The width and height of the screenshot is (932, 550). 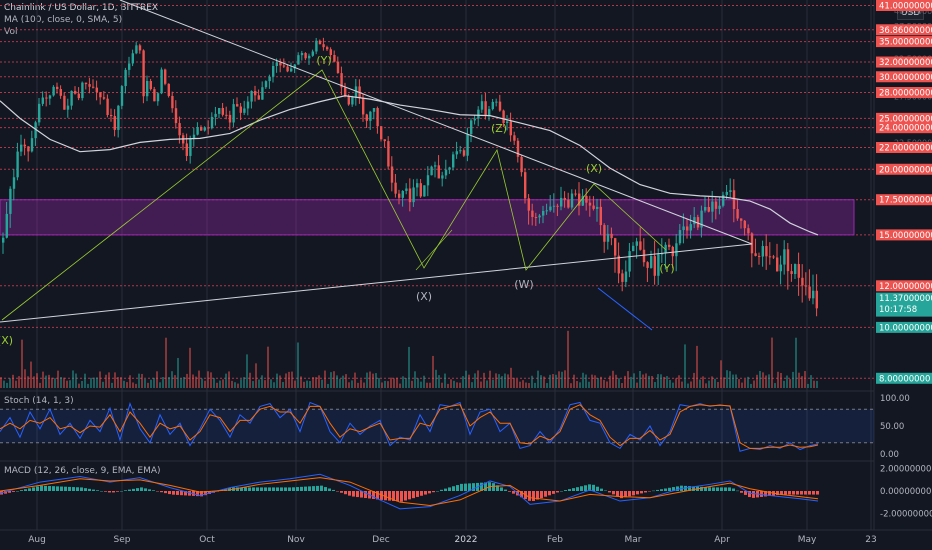 I want to click on time-axis-label: Nov, so click(x=296, y=540).